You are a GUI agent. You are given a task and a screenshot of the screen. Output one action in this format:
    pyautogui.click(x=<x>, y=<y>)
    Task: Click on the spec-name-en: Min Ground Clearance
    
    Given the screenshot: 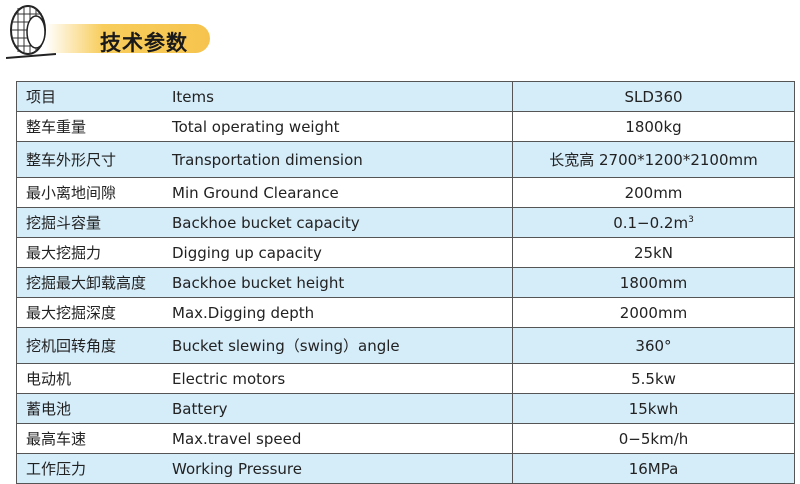 What is the action you would take?
    pyautogui.click(x=342, y=192)
    